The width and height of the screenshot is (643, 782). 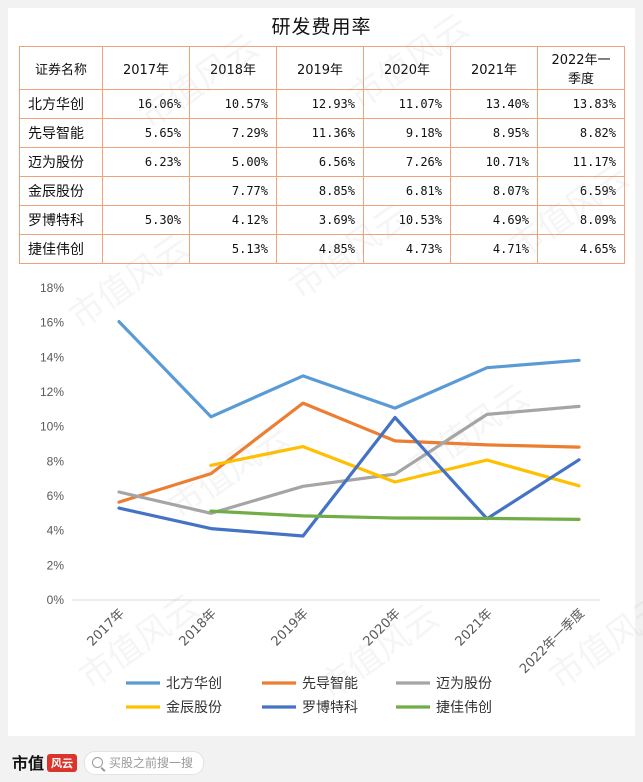 I want to click on table-cell-value: 5.30%, so click(x=146, y=220).